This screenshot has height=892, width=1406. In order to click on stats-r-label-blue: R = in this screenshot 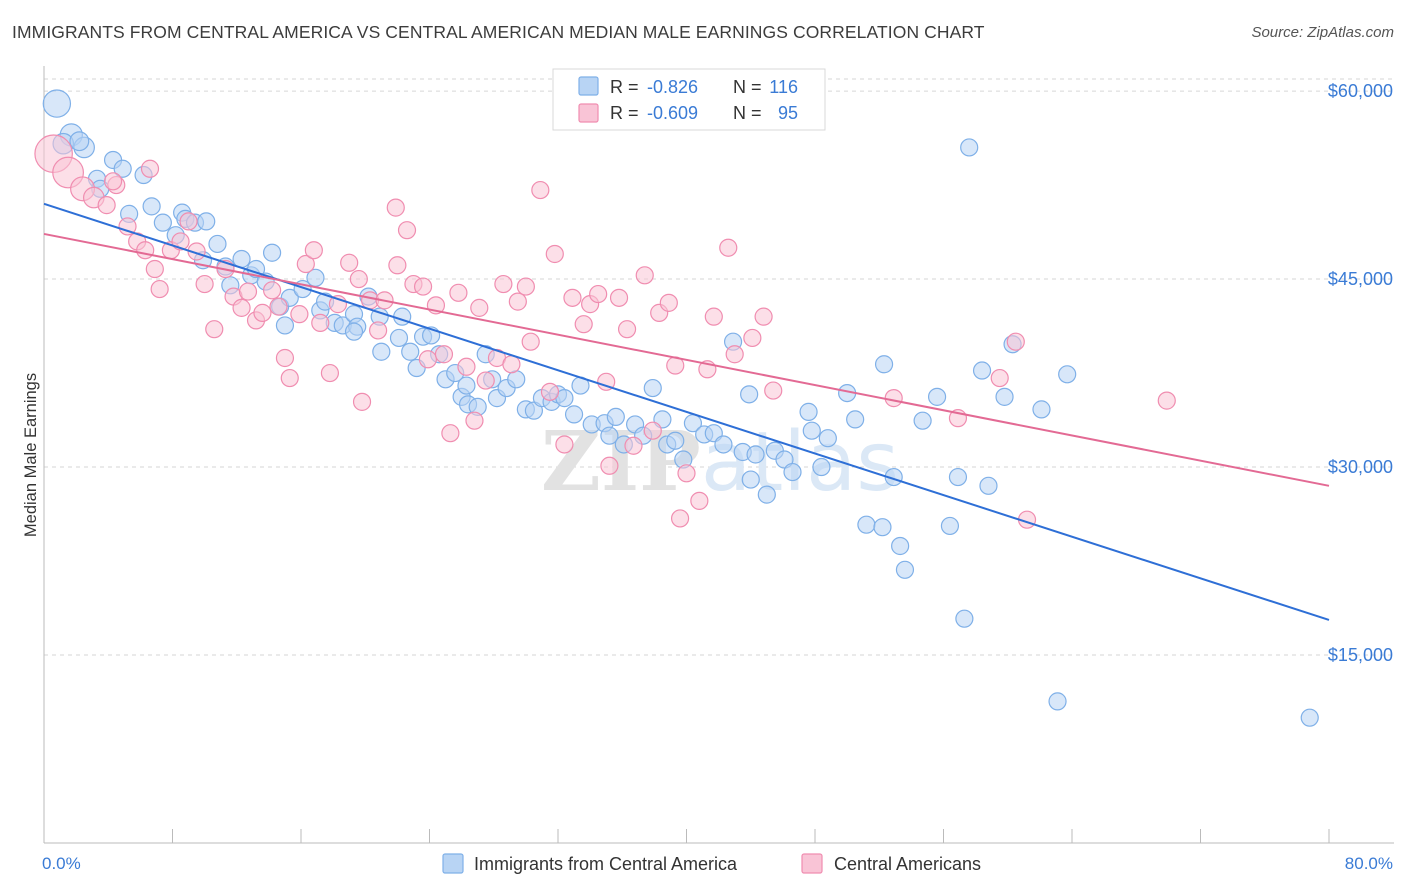, I will do `click(624, 87)`.